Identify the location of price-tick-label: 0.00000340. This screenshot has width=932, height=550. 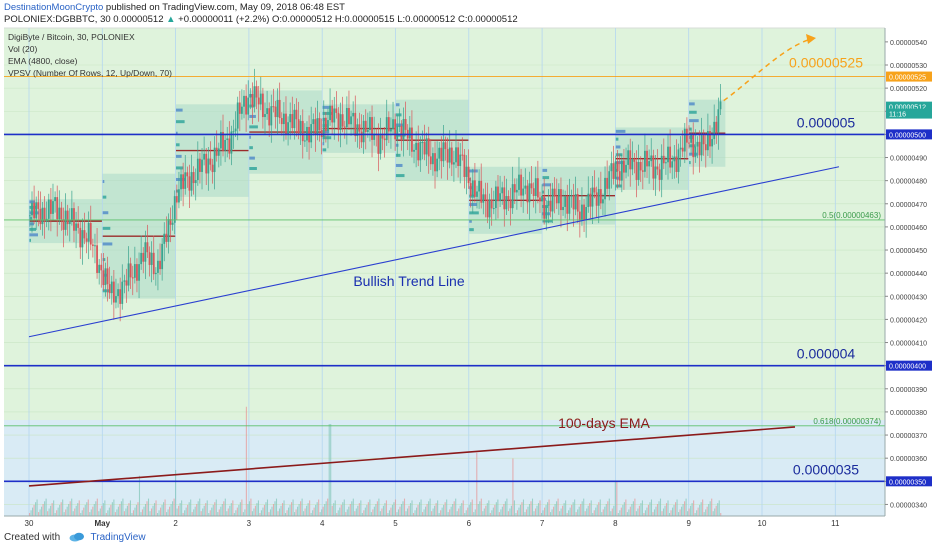
(908, 505).